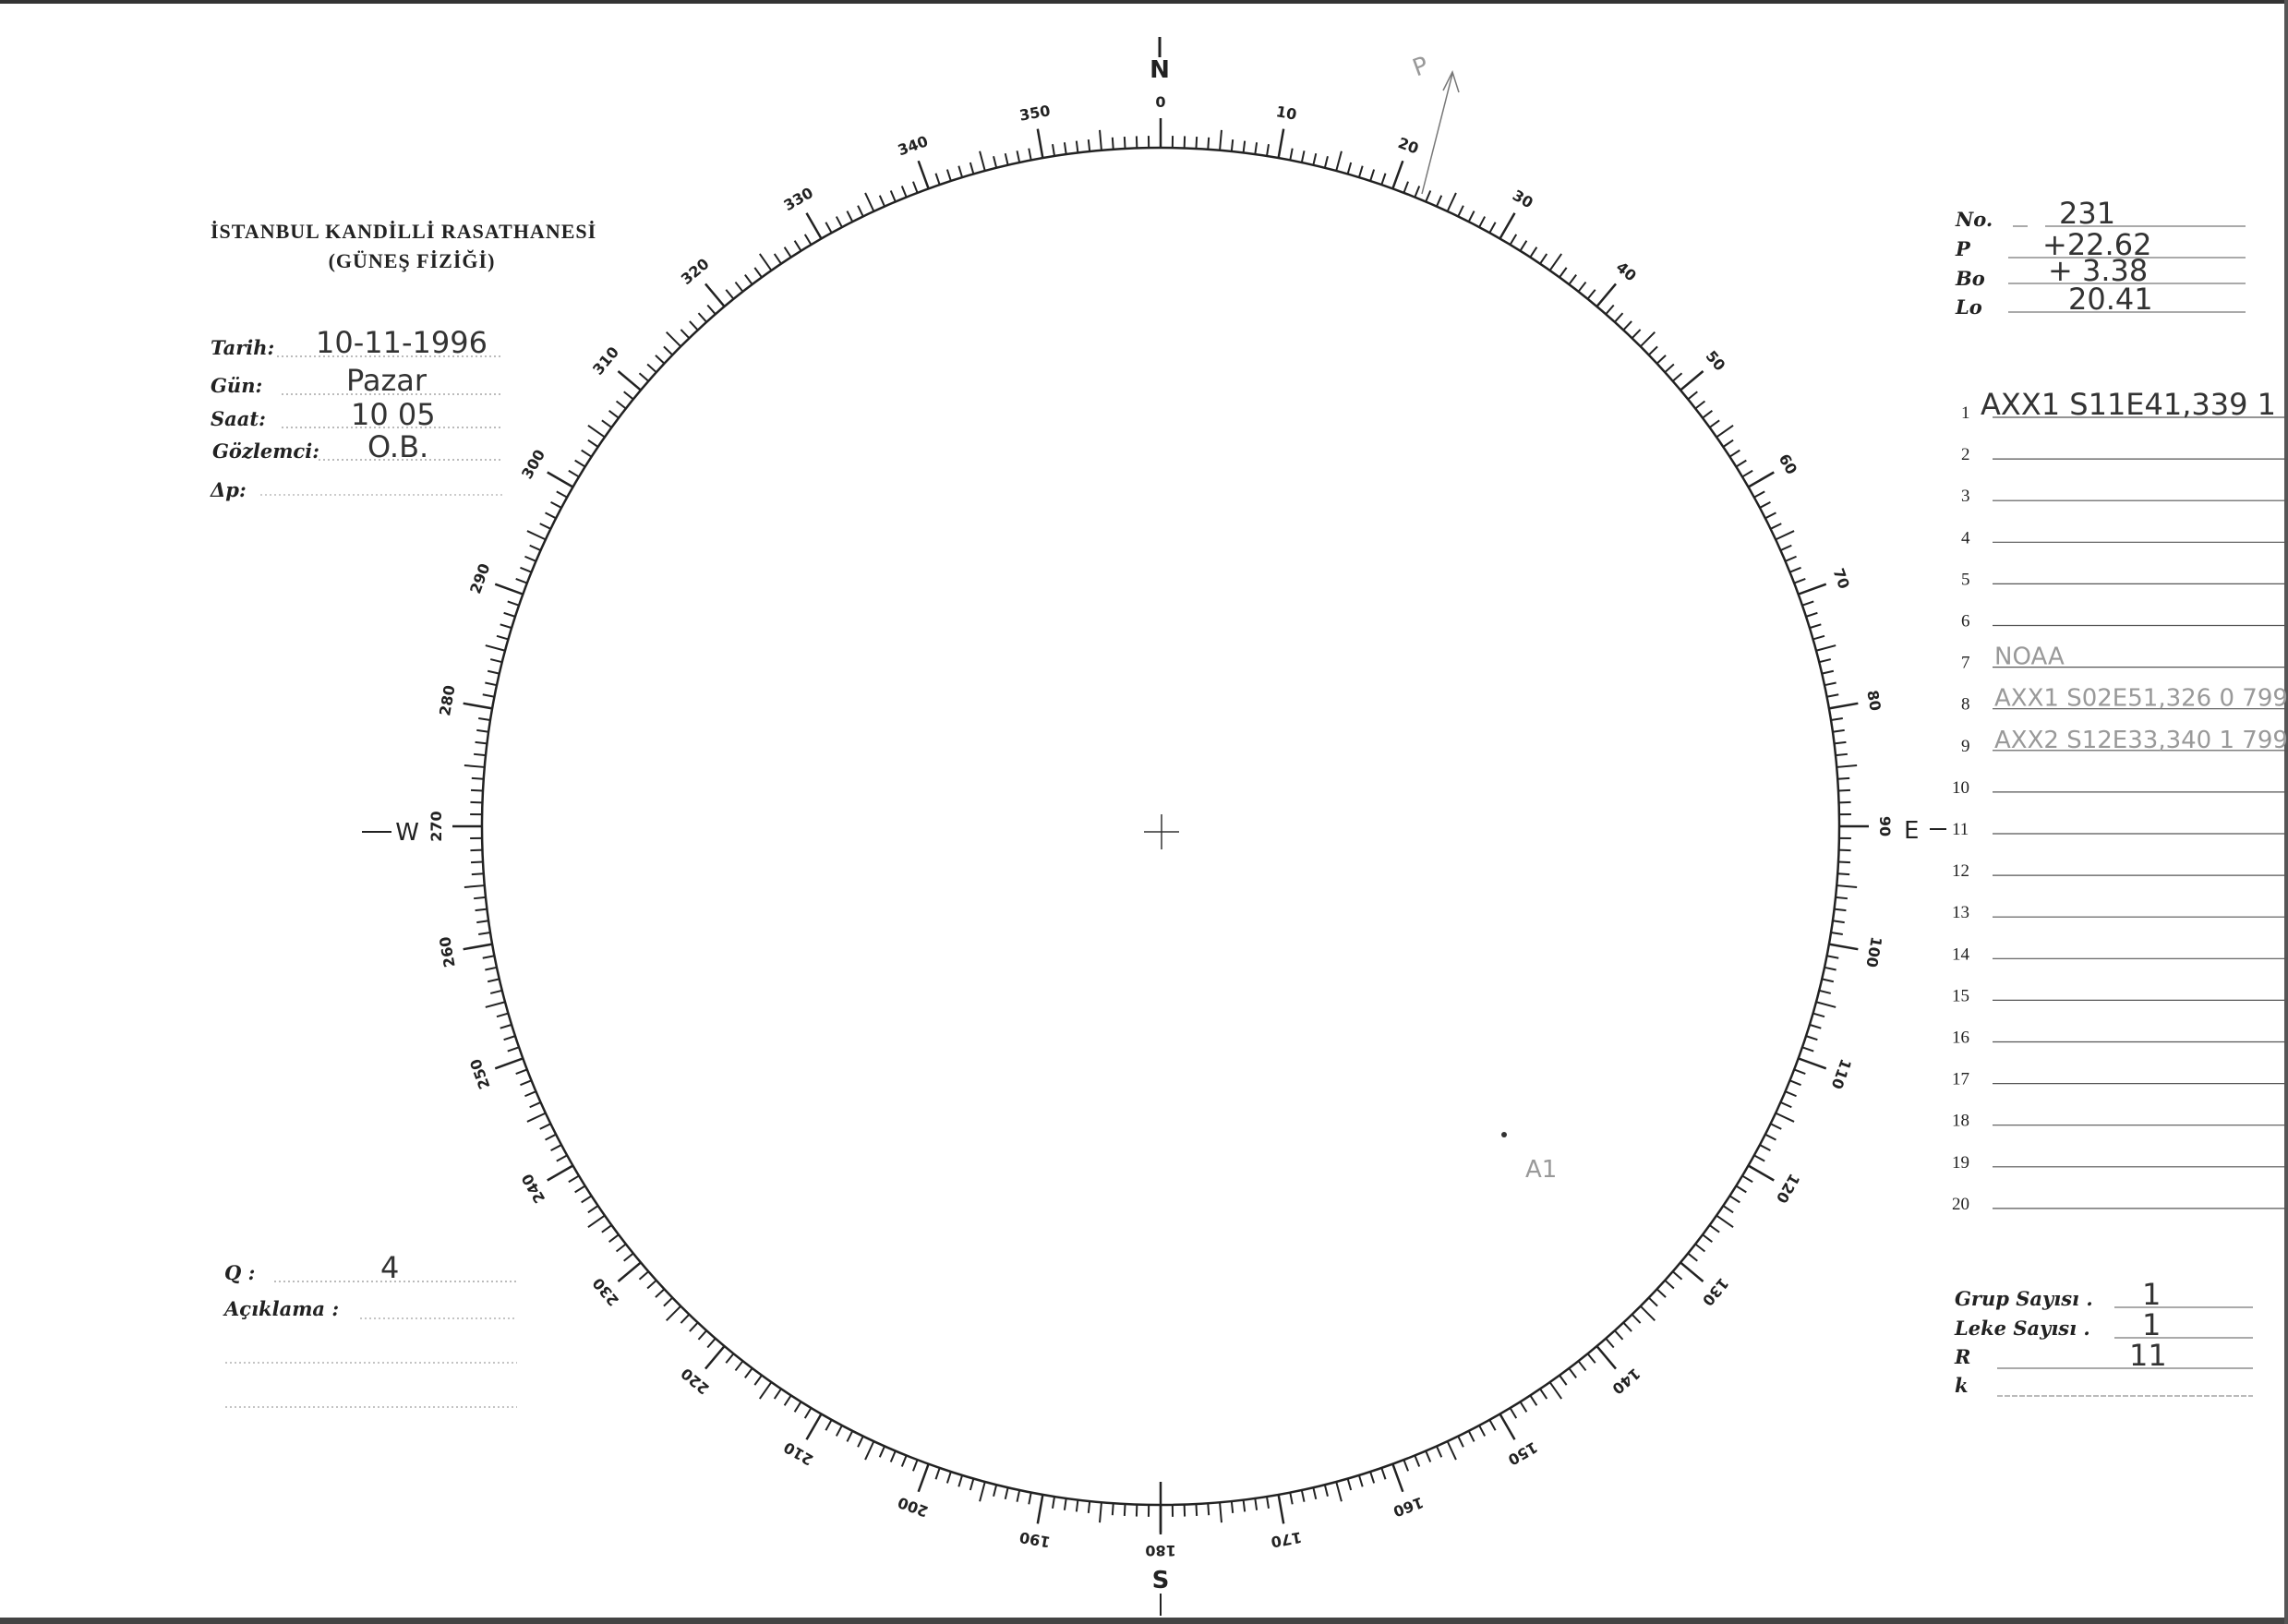  I want to click on degree-label: 260, so click(448, 951).